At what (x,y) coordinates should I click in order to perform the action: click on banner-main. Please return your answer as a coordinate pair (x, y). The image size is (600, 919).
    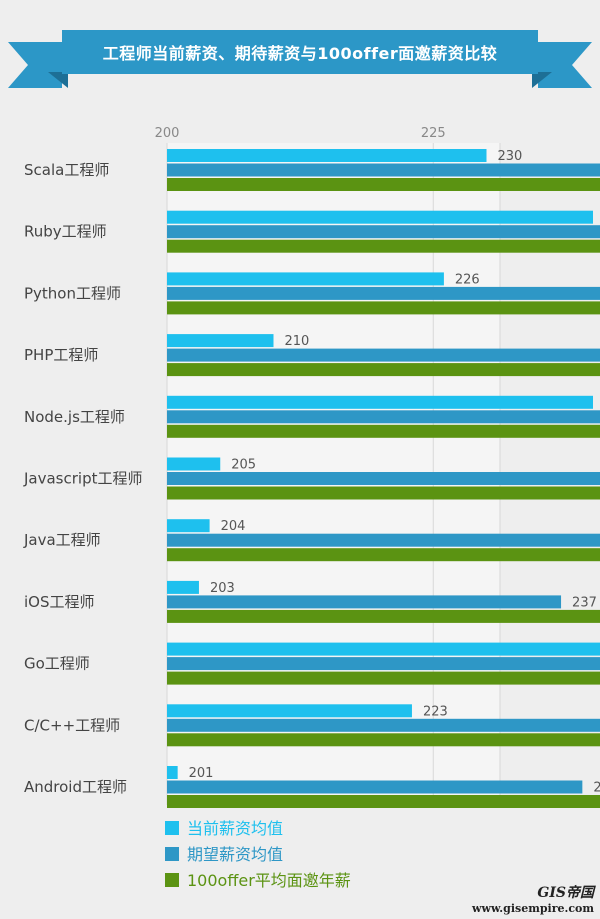
    Looking at the image, I should click on (300, 52).